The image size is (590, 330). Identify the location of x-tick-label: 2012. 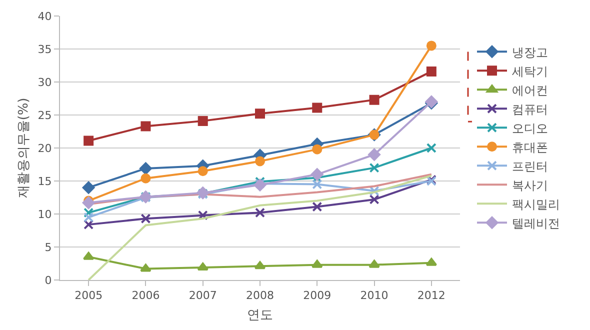
(431, 295).